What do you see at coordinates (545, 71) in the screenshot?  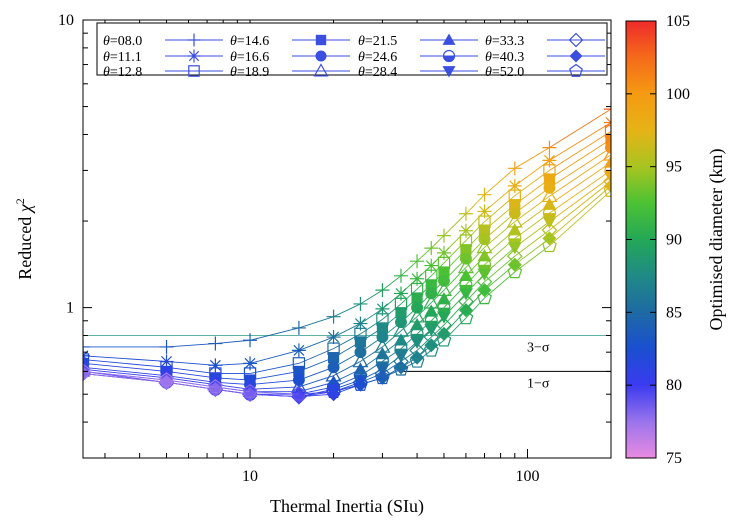 I see `legend-item-52.0: θ=52.0` at bounding box center [545, 71].